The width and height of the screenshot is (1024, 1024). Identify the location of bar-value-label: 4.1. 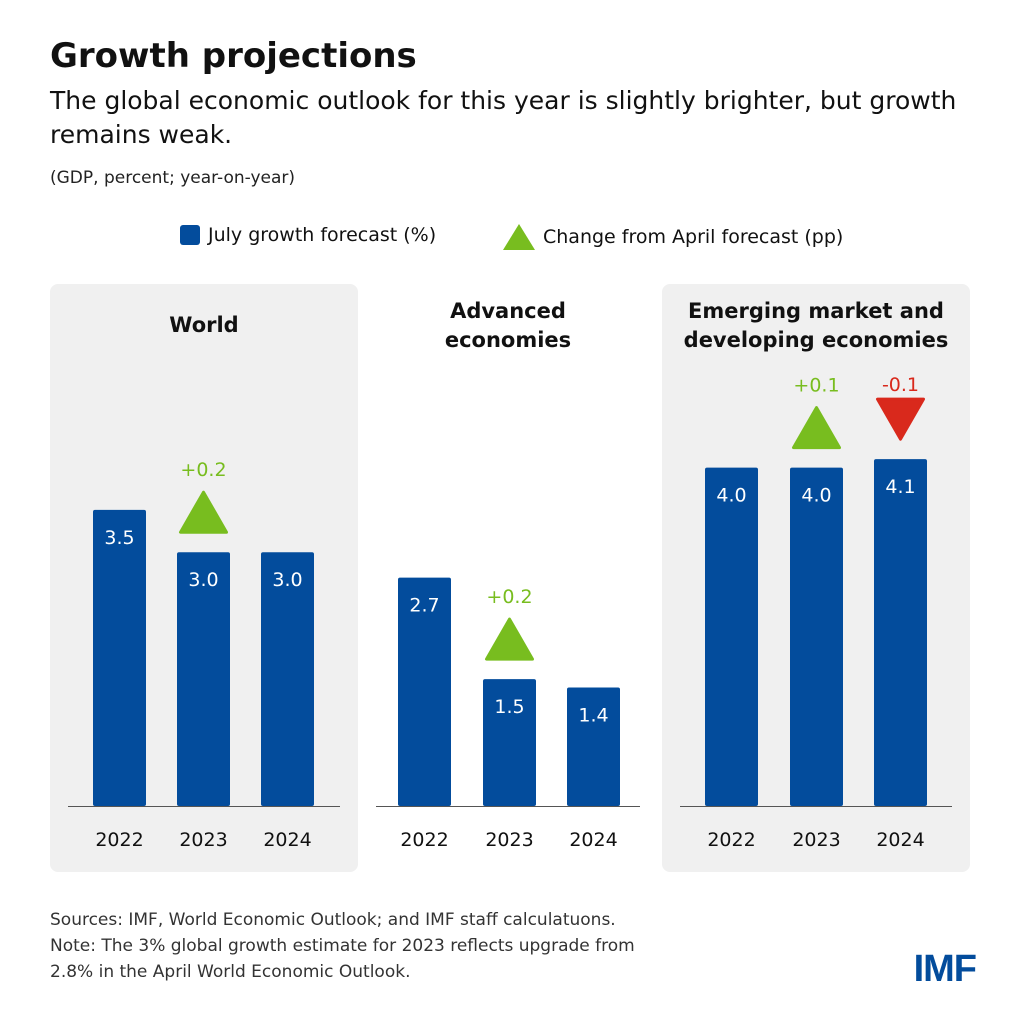
(900, 487).